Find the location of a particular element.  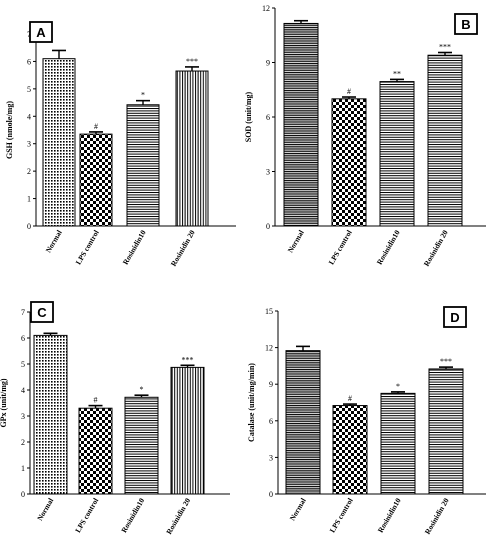

panel-letter: D is located at coordinates (454, 317).